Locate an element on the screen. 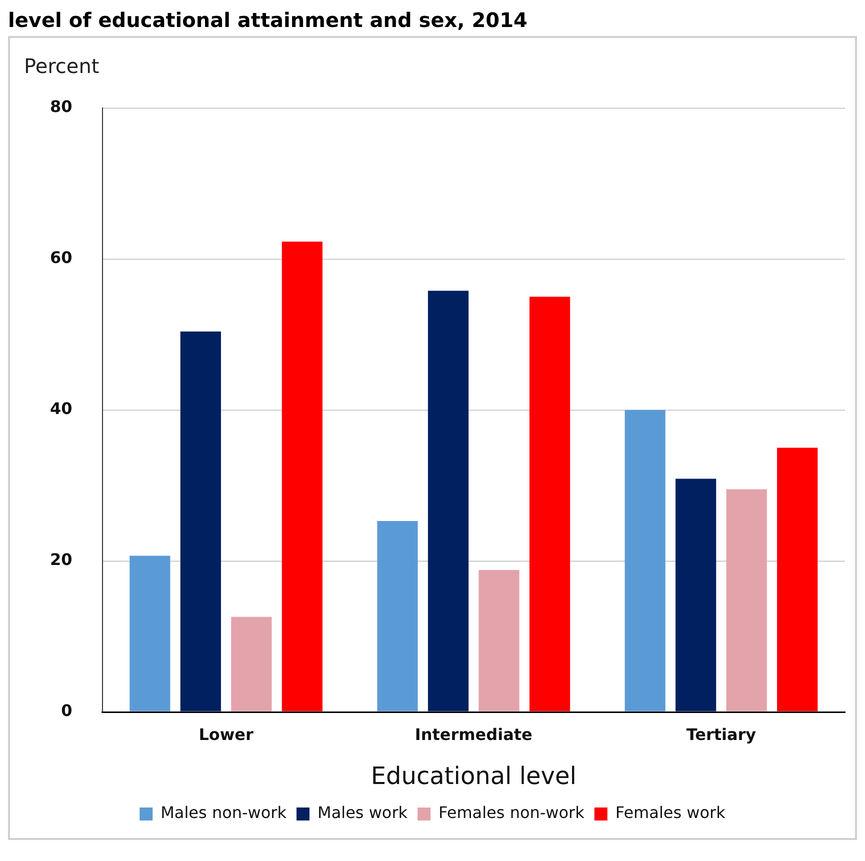 Image resolution: width=865 pixels, height=861 pixels. y-axis-title: Percent is located at coordinates (62, 66).